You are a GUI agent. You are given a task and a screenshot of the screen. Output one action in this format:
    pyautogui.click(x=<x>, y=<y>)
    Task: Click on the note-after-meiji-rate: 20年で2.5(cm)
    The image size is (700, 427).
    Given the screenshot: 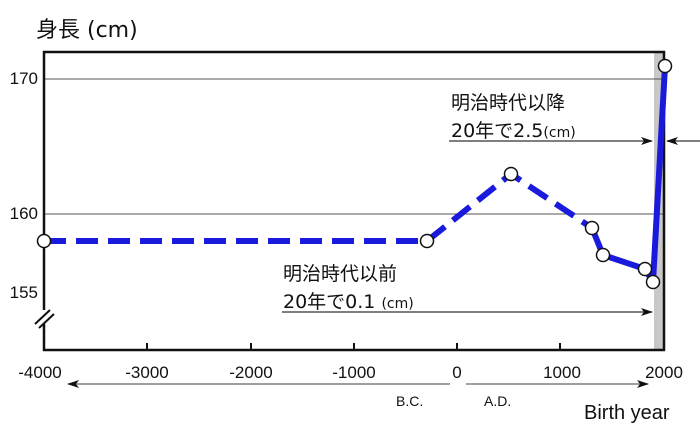 What is the action you would take?
    pyautogui.click(x=513, y=129)
    